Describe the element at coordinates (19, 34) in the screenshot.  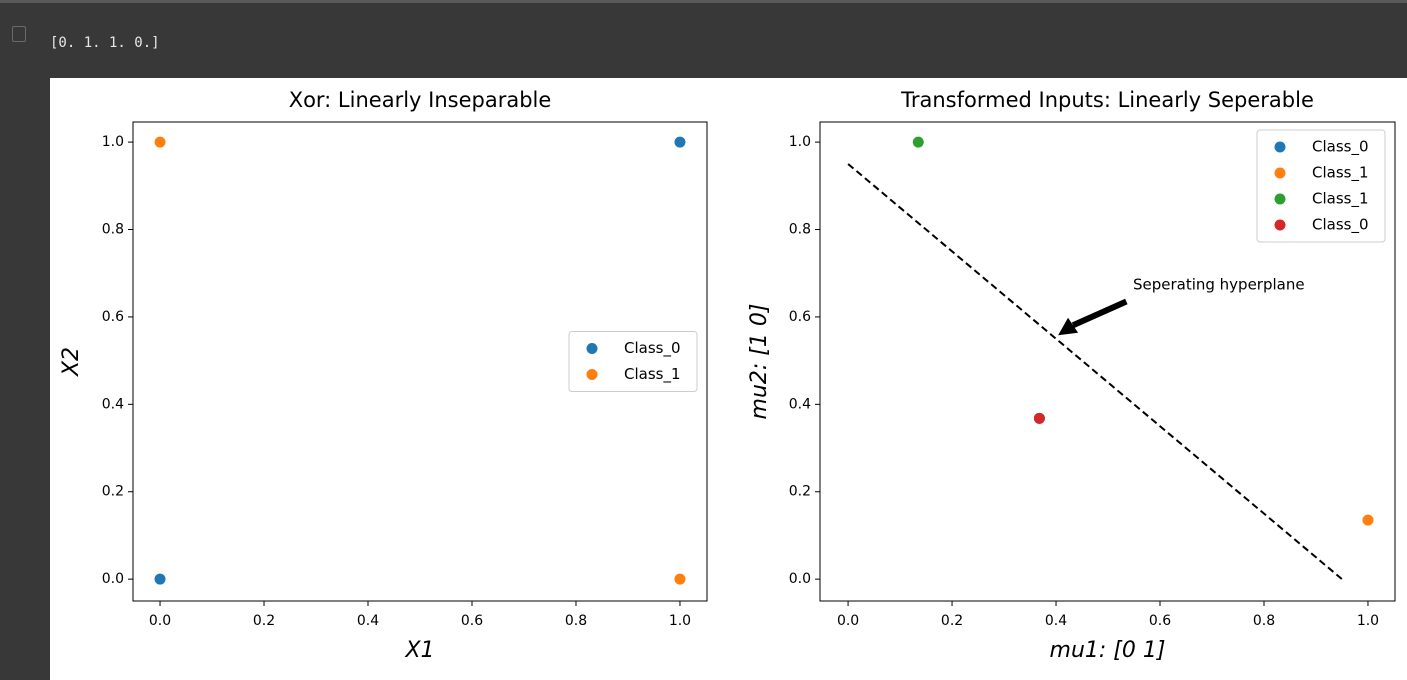
I see `output-icon` at that location.